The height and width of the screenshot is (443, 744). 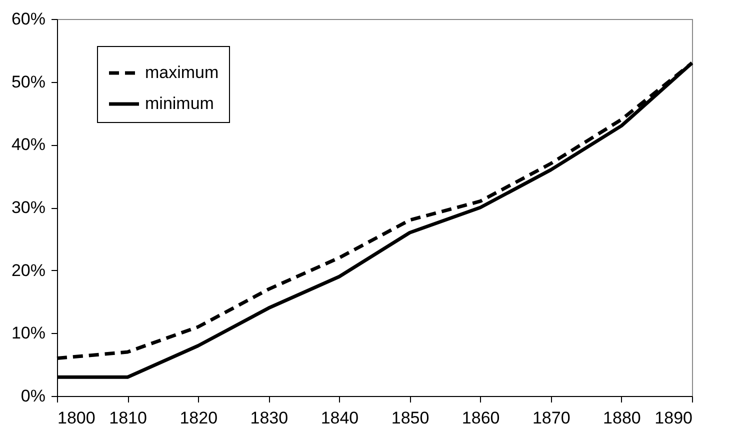 What do you see at coordinates (199, 418) in the screenshot?
I see `x-tick-label: 1820` at bounding box center [199, 418].